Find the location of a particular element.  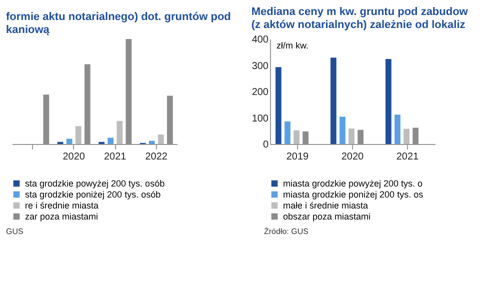

legend-label: re i średnie miasta is located at coordinates (62, 205).